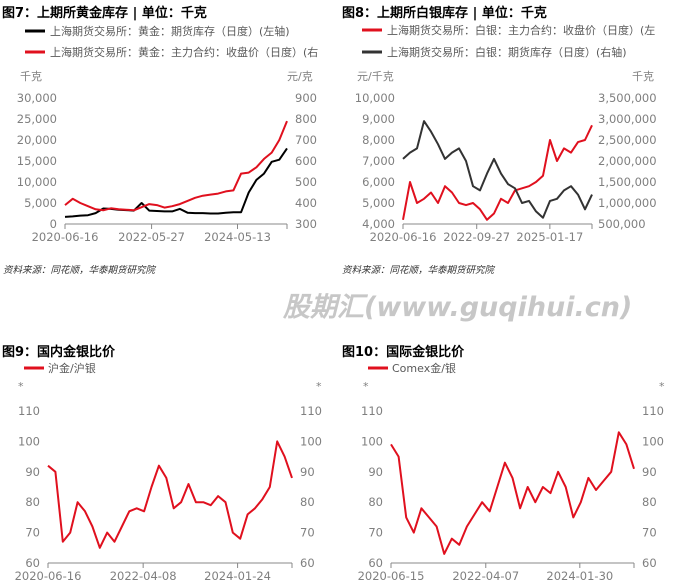  I want to click on legend-label: 上海期货交易所：白银：主力合约：收盘价（日度）(左, so click(521, 30).